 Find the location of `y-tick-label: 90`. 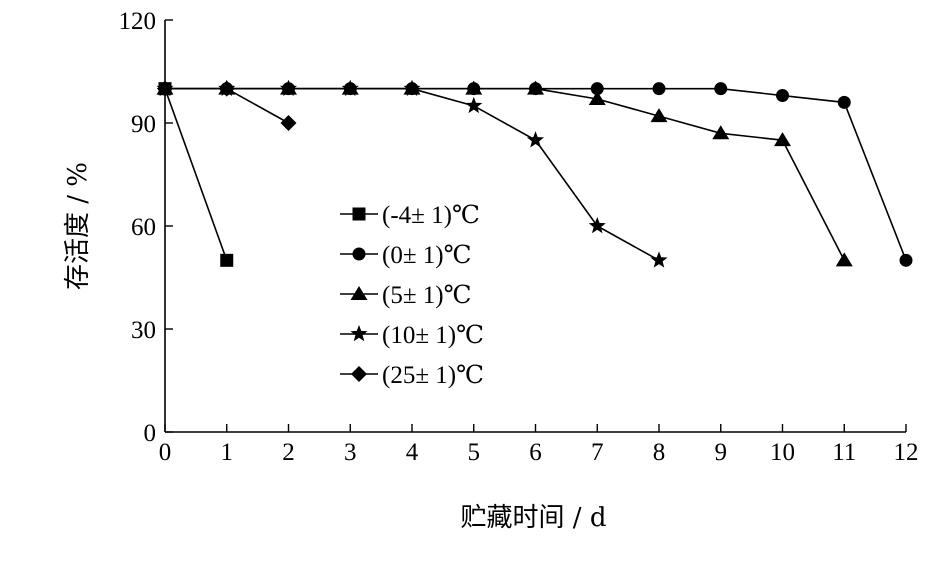

y-tick-label: 90 is located at coordinates (143, 124).